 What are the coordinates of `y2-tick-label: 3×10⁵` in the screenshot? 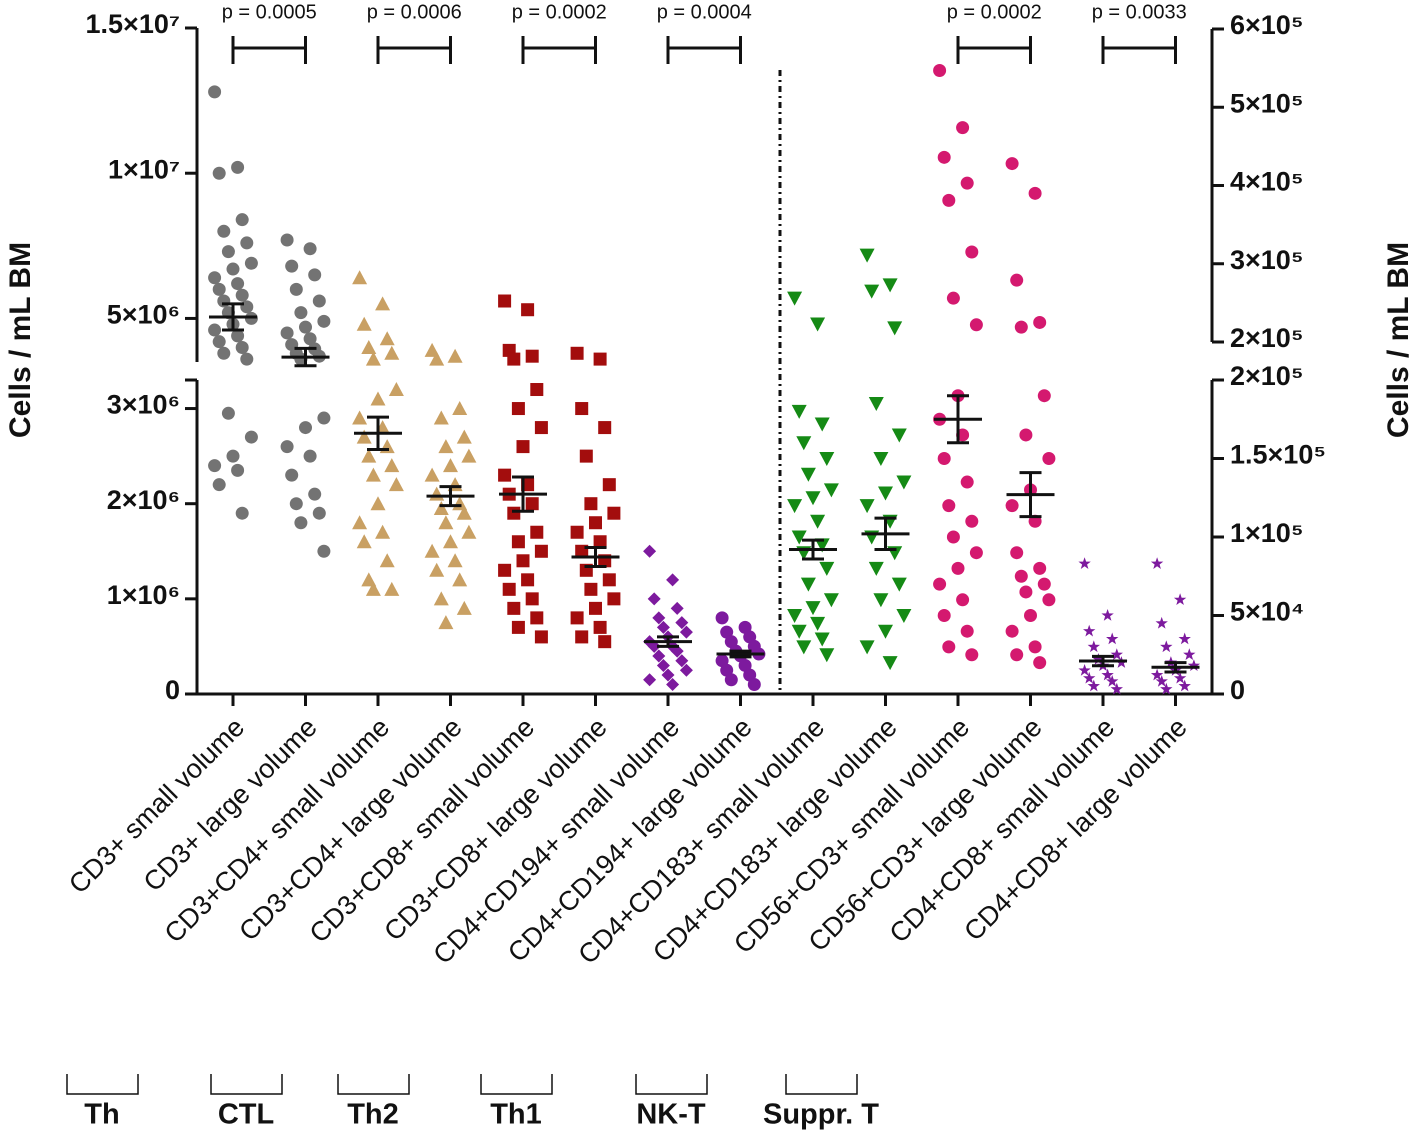 It's located at (1267, 260).